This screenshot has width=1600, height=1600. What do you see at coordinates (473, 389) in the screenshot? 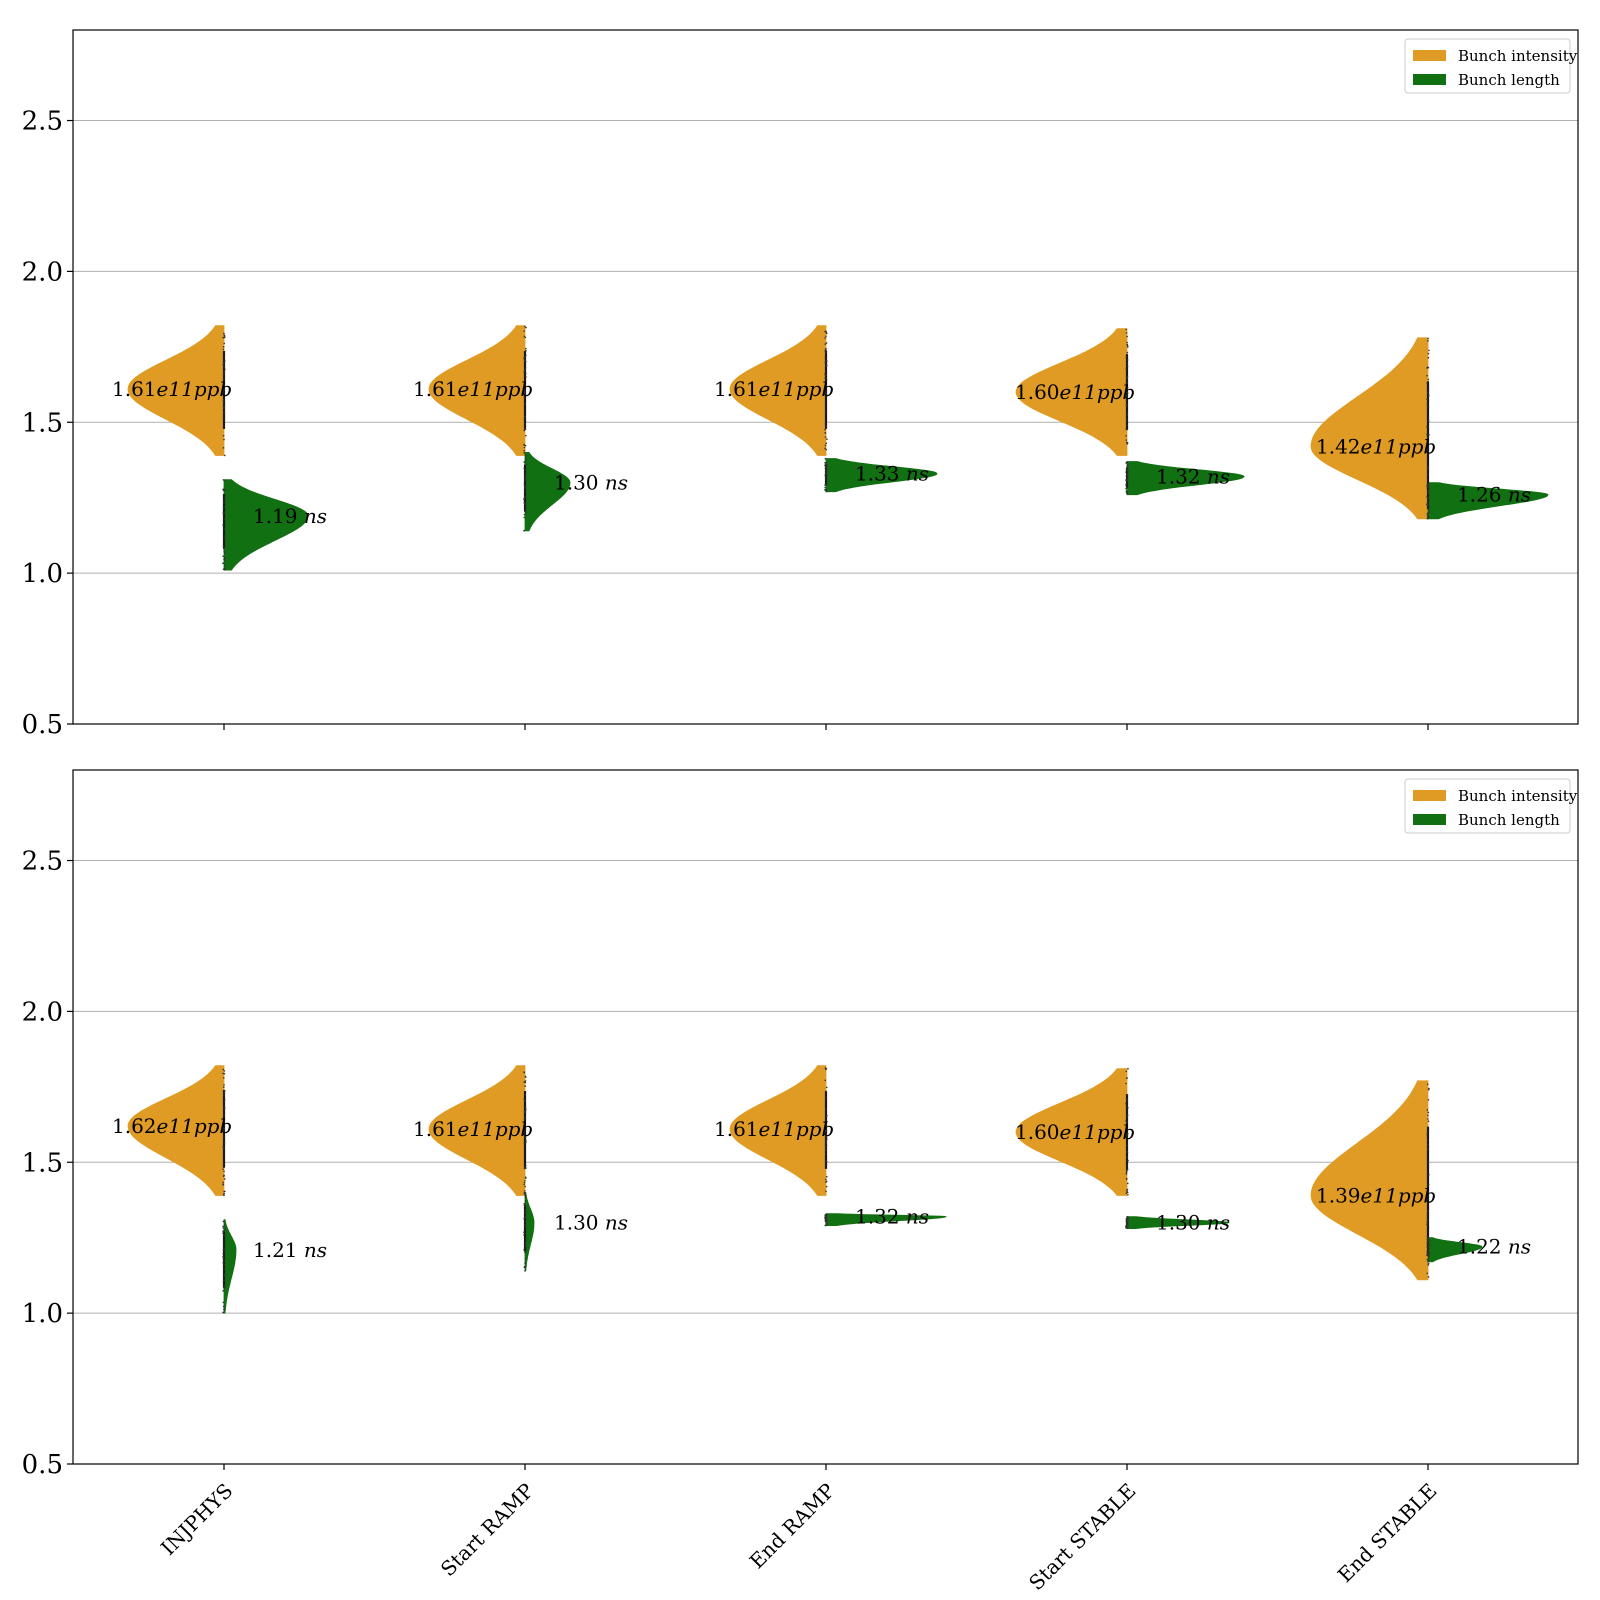
I see `intensity-label: 1.61e11ppb` at bounding box center [473, 389].